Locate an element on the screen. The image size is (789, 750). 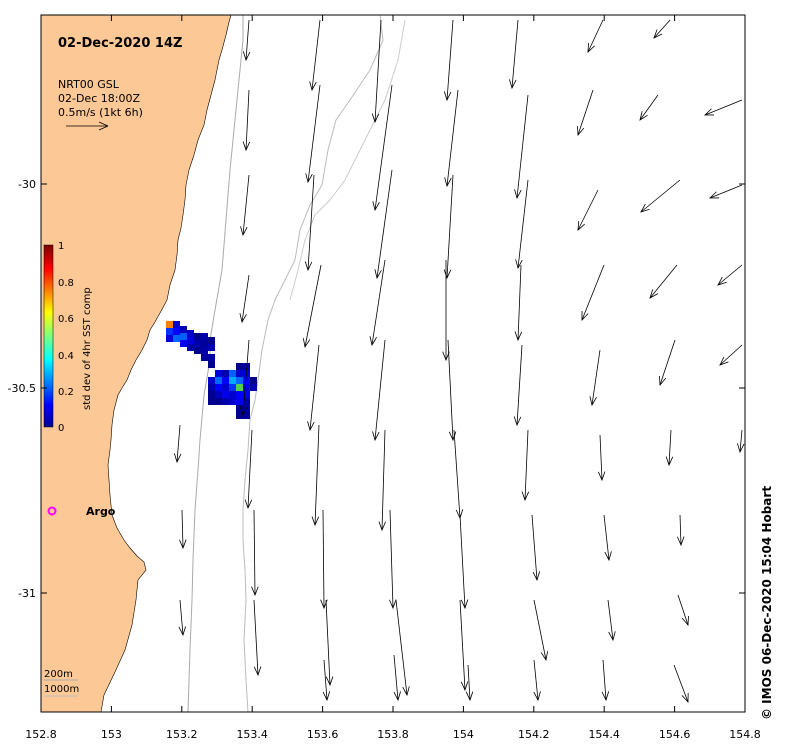
x-tick-label: 154.2 is located at coordinates (534, 734).